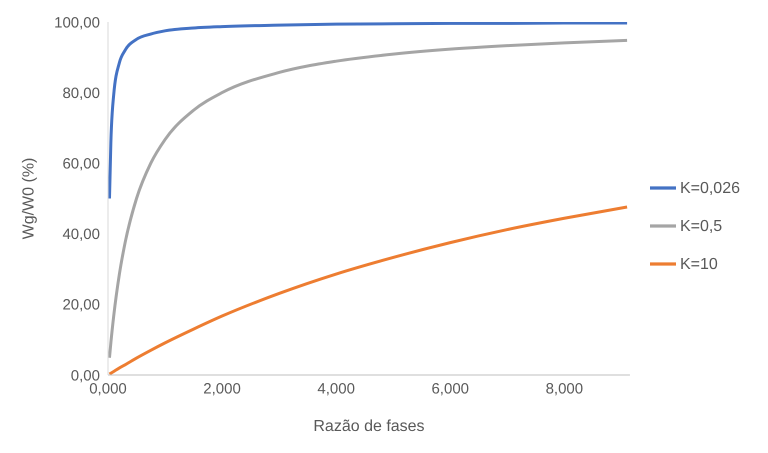 The width and height of the screenshot is (768, 453). What do you see at coordinates (369, 426) in the screenshot?
I see `x-axis-title: Razão de fases` at bounding box center [369, 426].